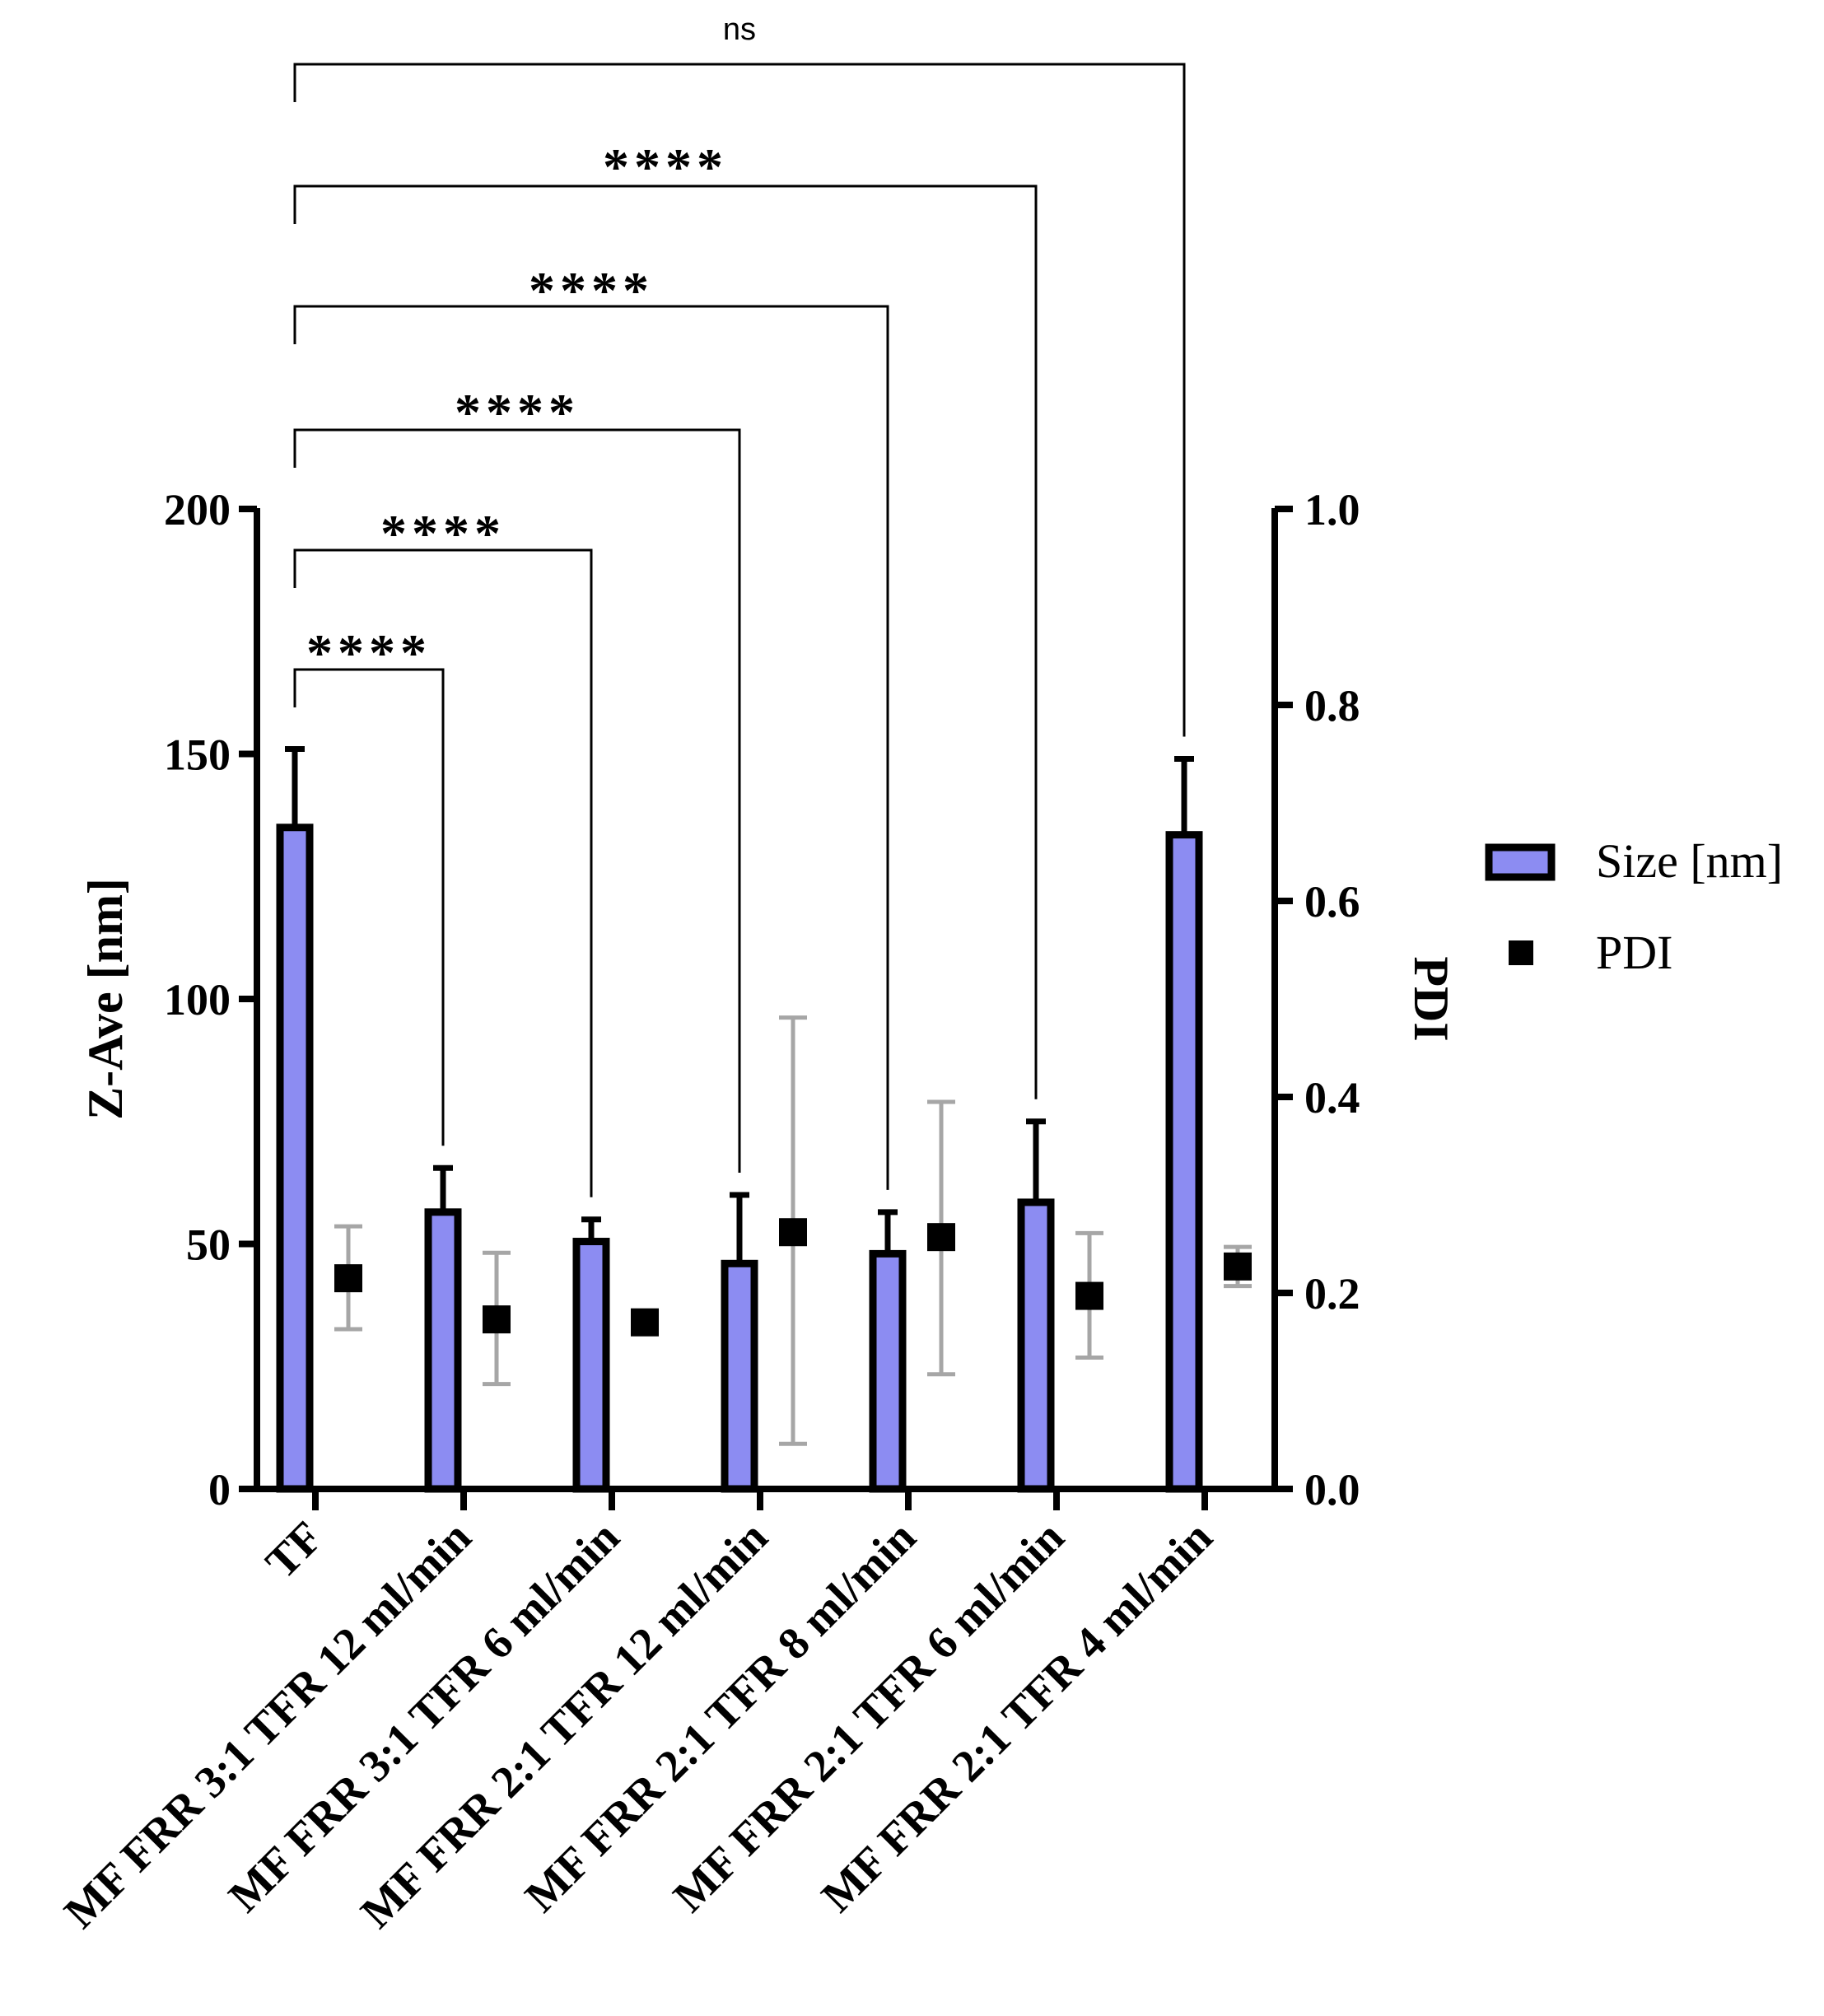  I want to click on right-y-axis-title: PDI, so click(1431, 998).